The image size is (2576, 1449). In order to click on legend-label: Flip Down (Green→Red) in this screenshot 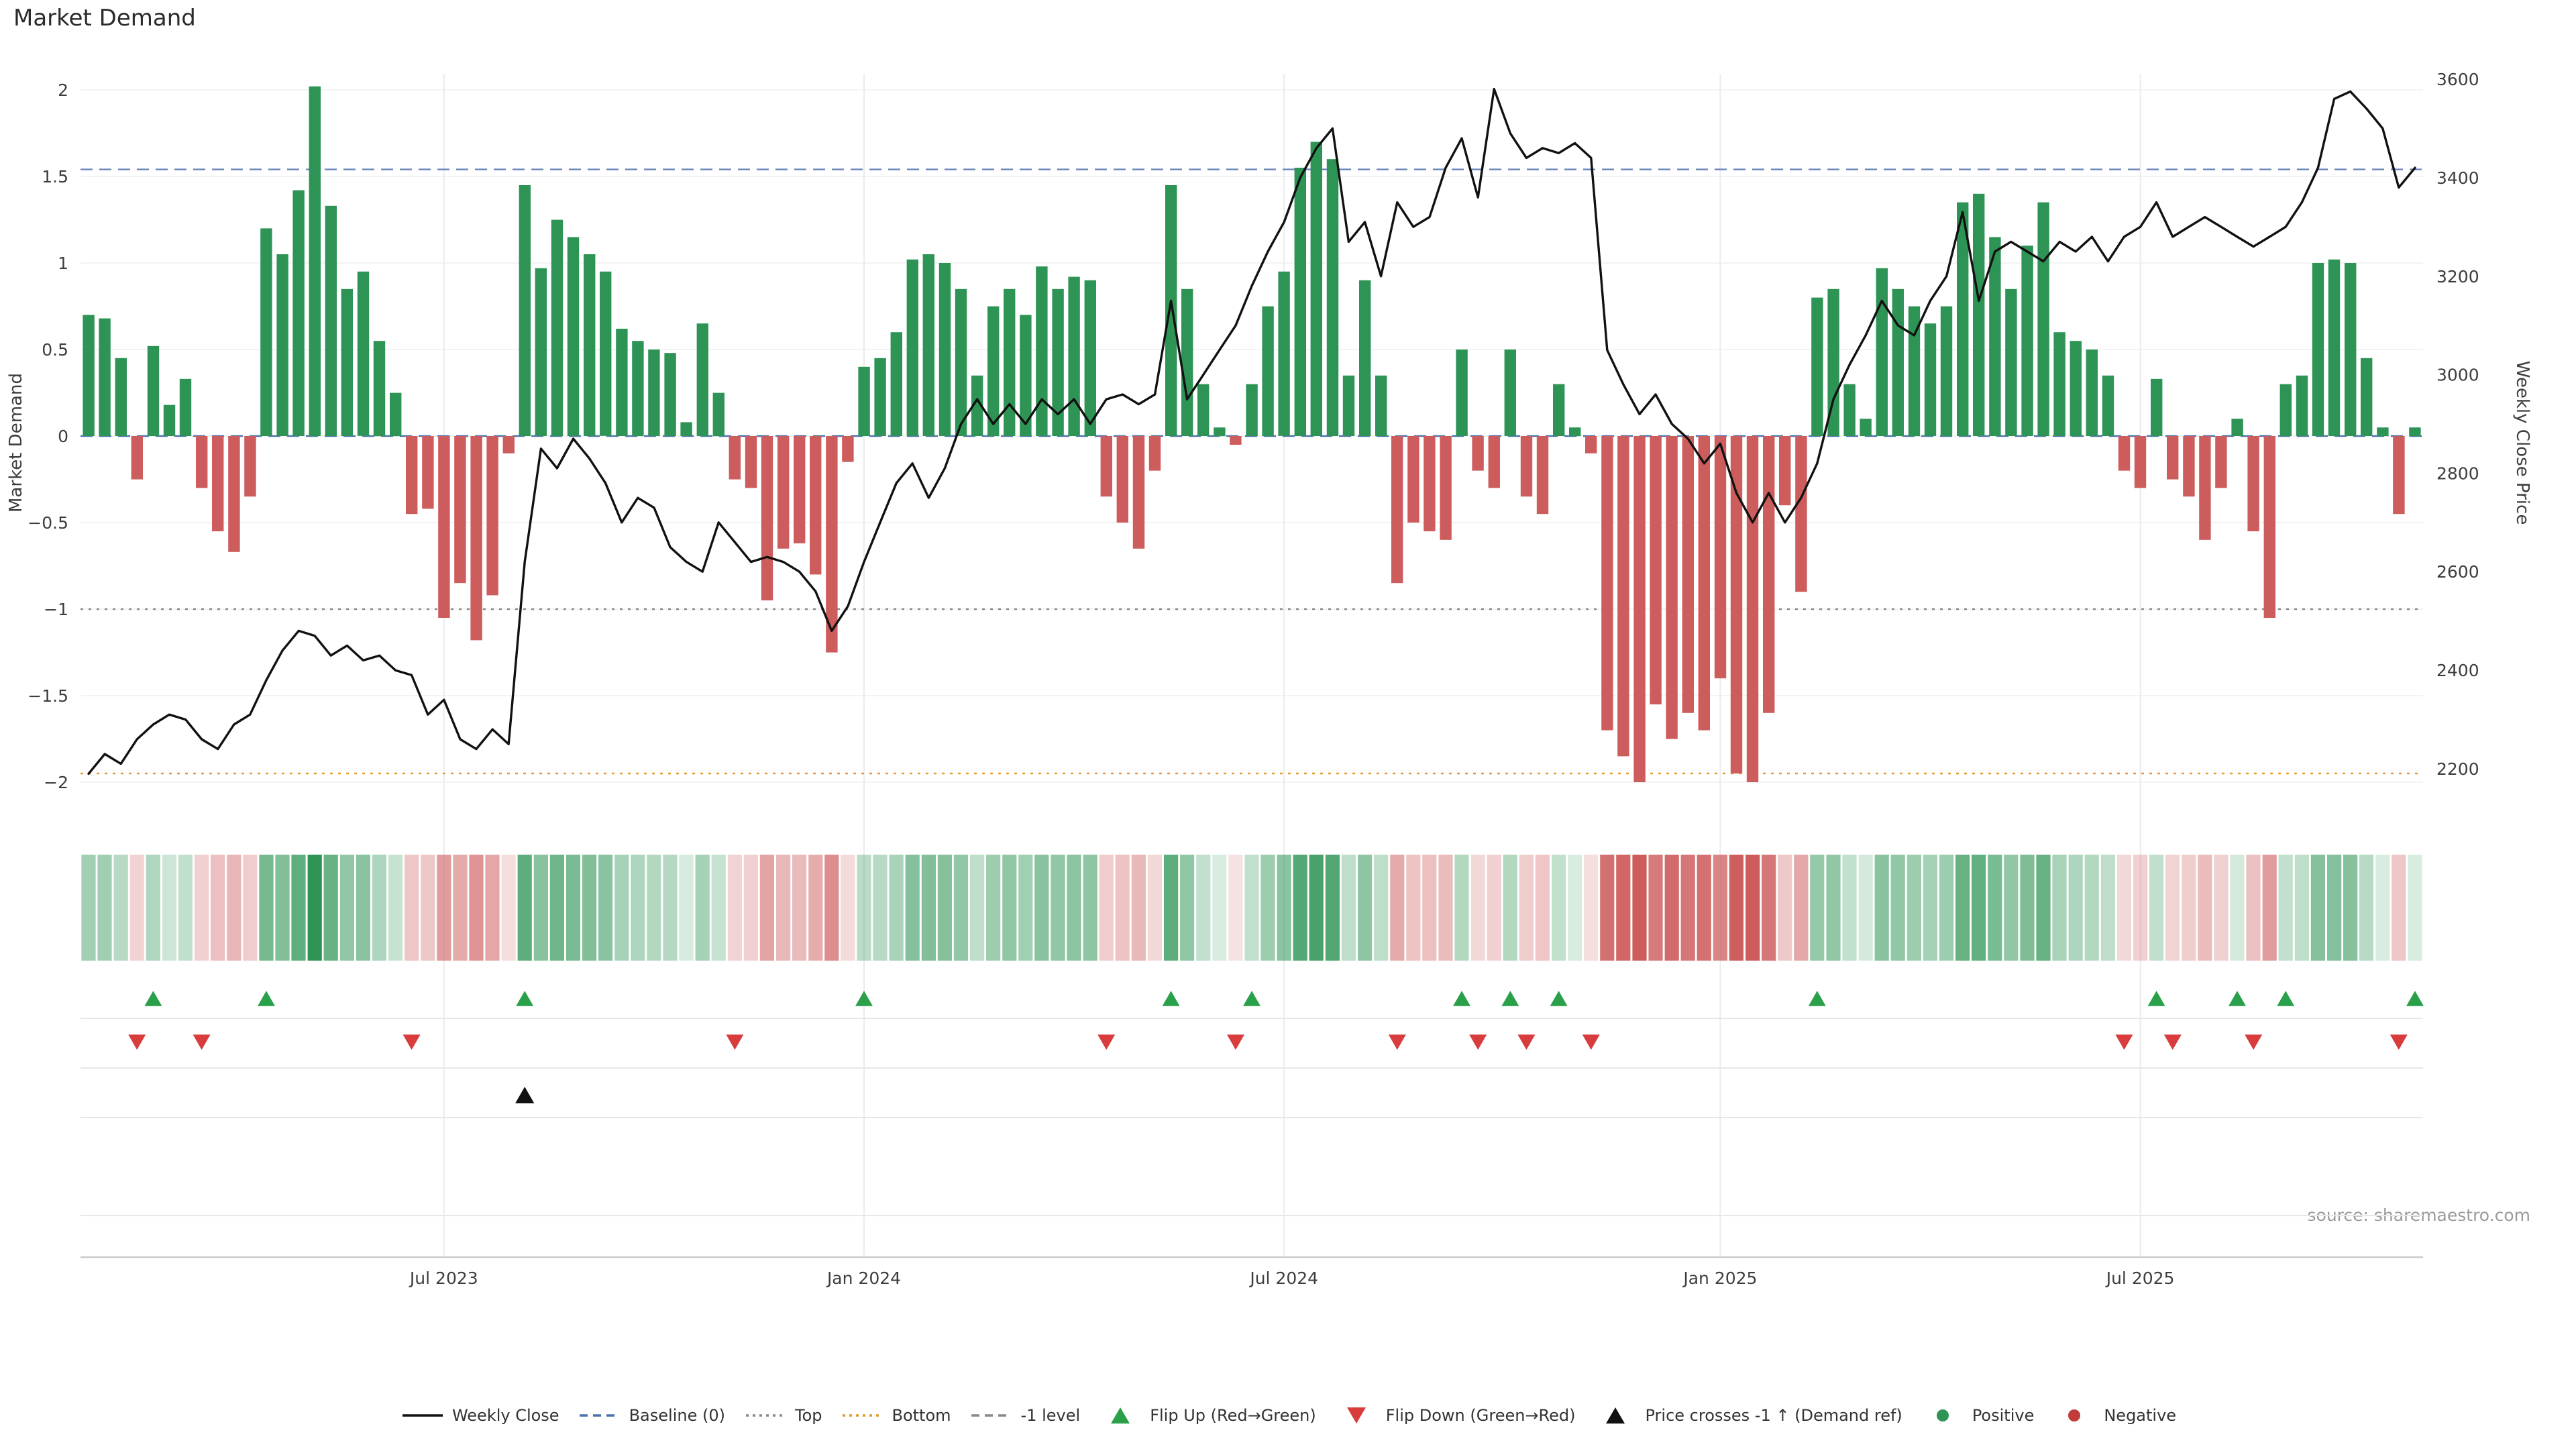, I will do `click(1480, 1415)`.